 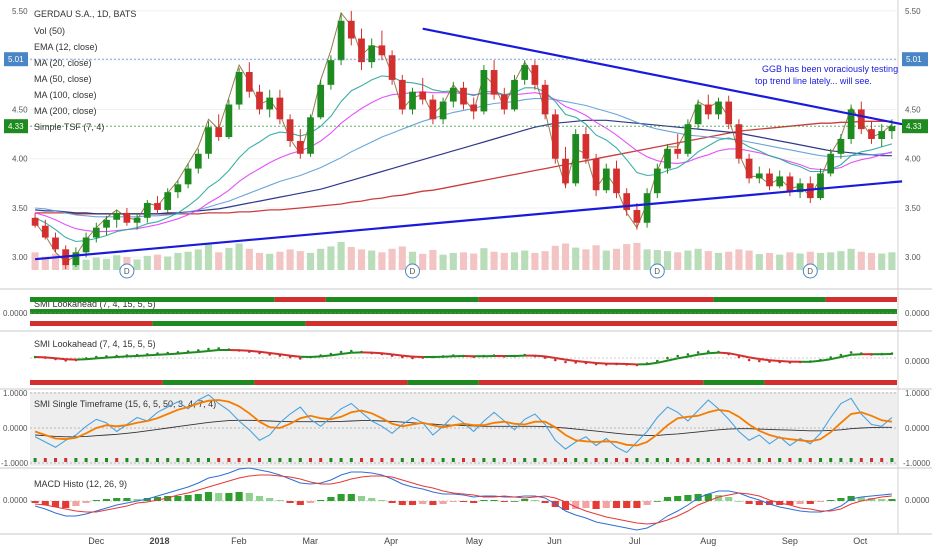 What do you see at coordinates (63, 79) in the screenshot?
I see `legend-ma50: MA (50, close)` at bounding box center [63, 79].